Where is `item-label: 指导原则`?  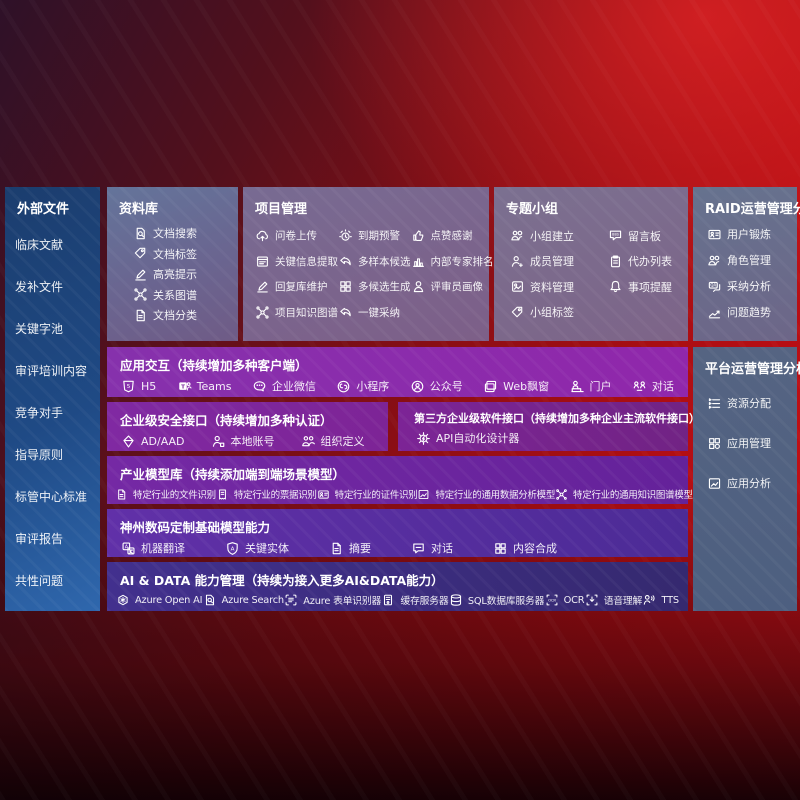
item-label: 指导原则 is located at coordinates (39, 454).